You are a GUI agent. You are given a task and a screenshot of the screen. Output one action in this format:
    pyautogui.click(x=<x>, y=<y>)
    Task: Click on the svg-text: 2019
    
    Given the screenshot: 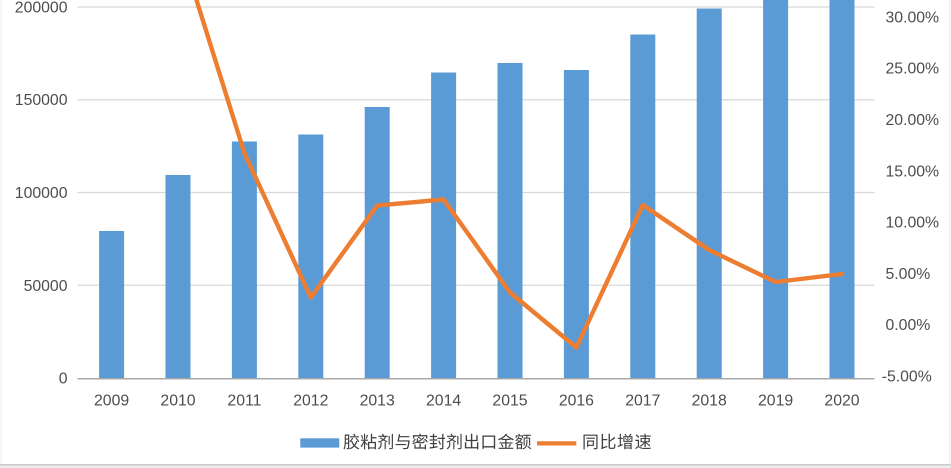 What is the action you would take?
    pyautogui.click(x=775, y=401)
    